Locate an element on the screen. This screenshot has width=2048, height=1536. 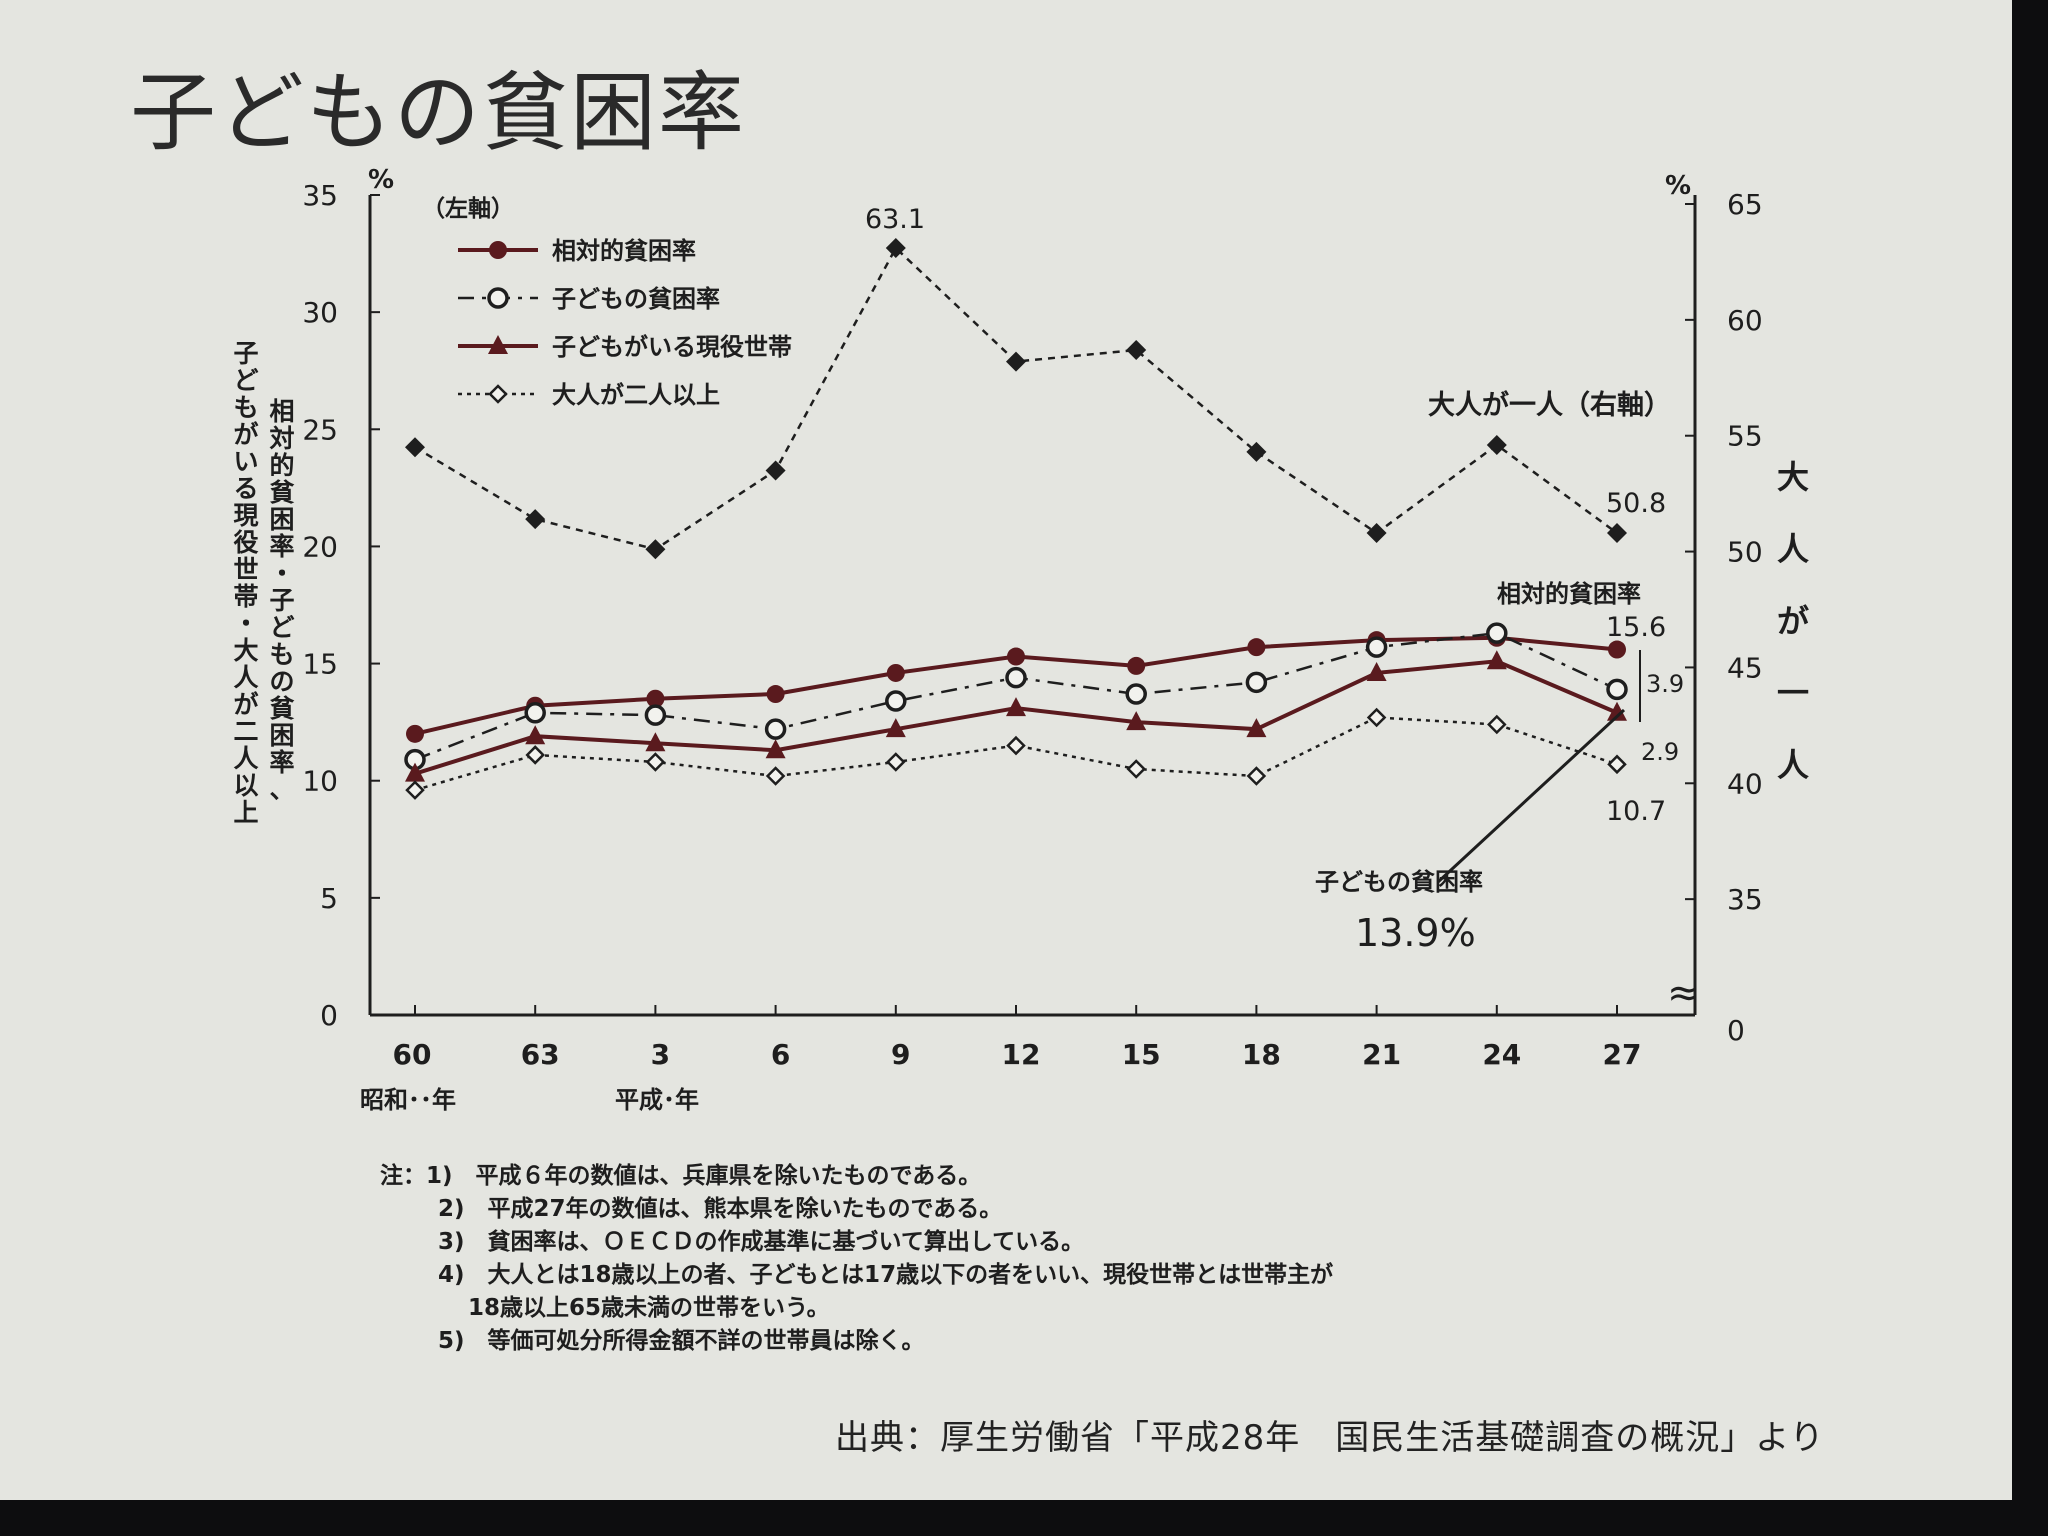
active-diff-label: 2.9 is located at coordinates (1660, 752).